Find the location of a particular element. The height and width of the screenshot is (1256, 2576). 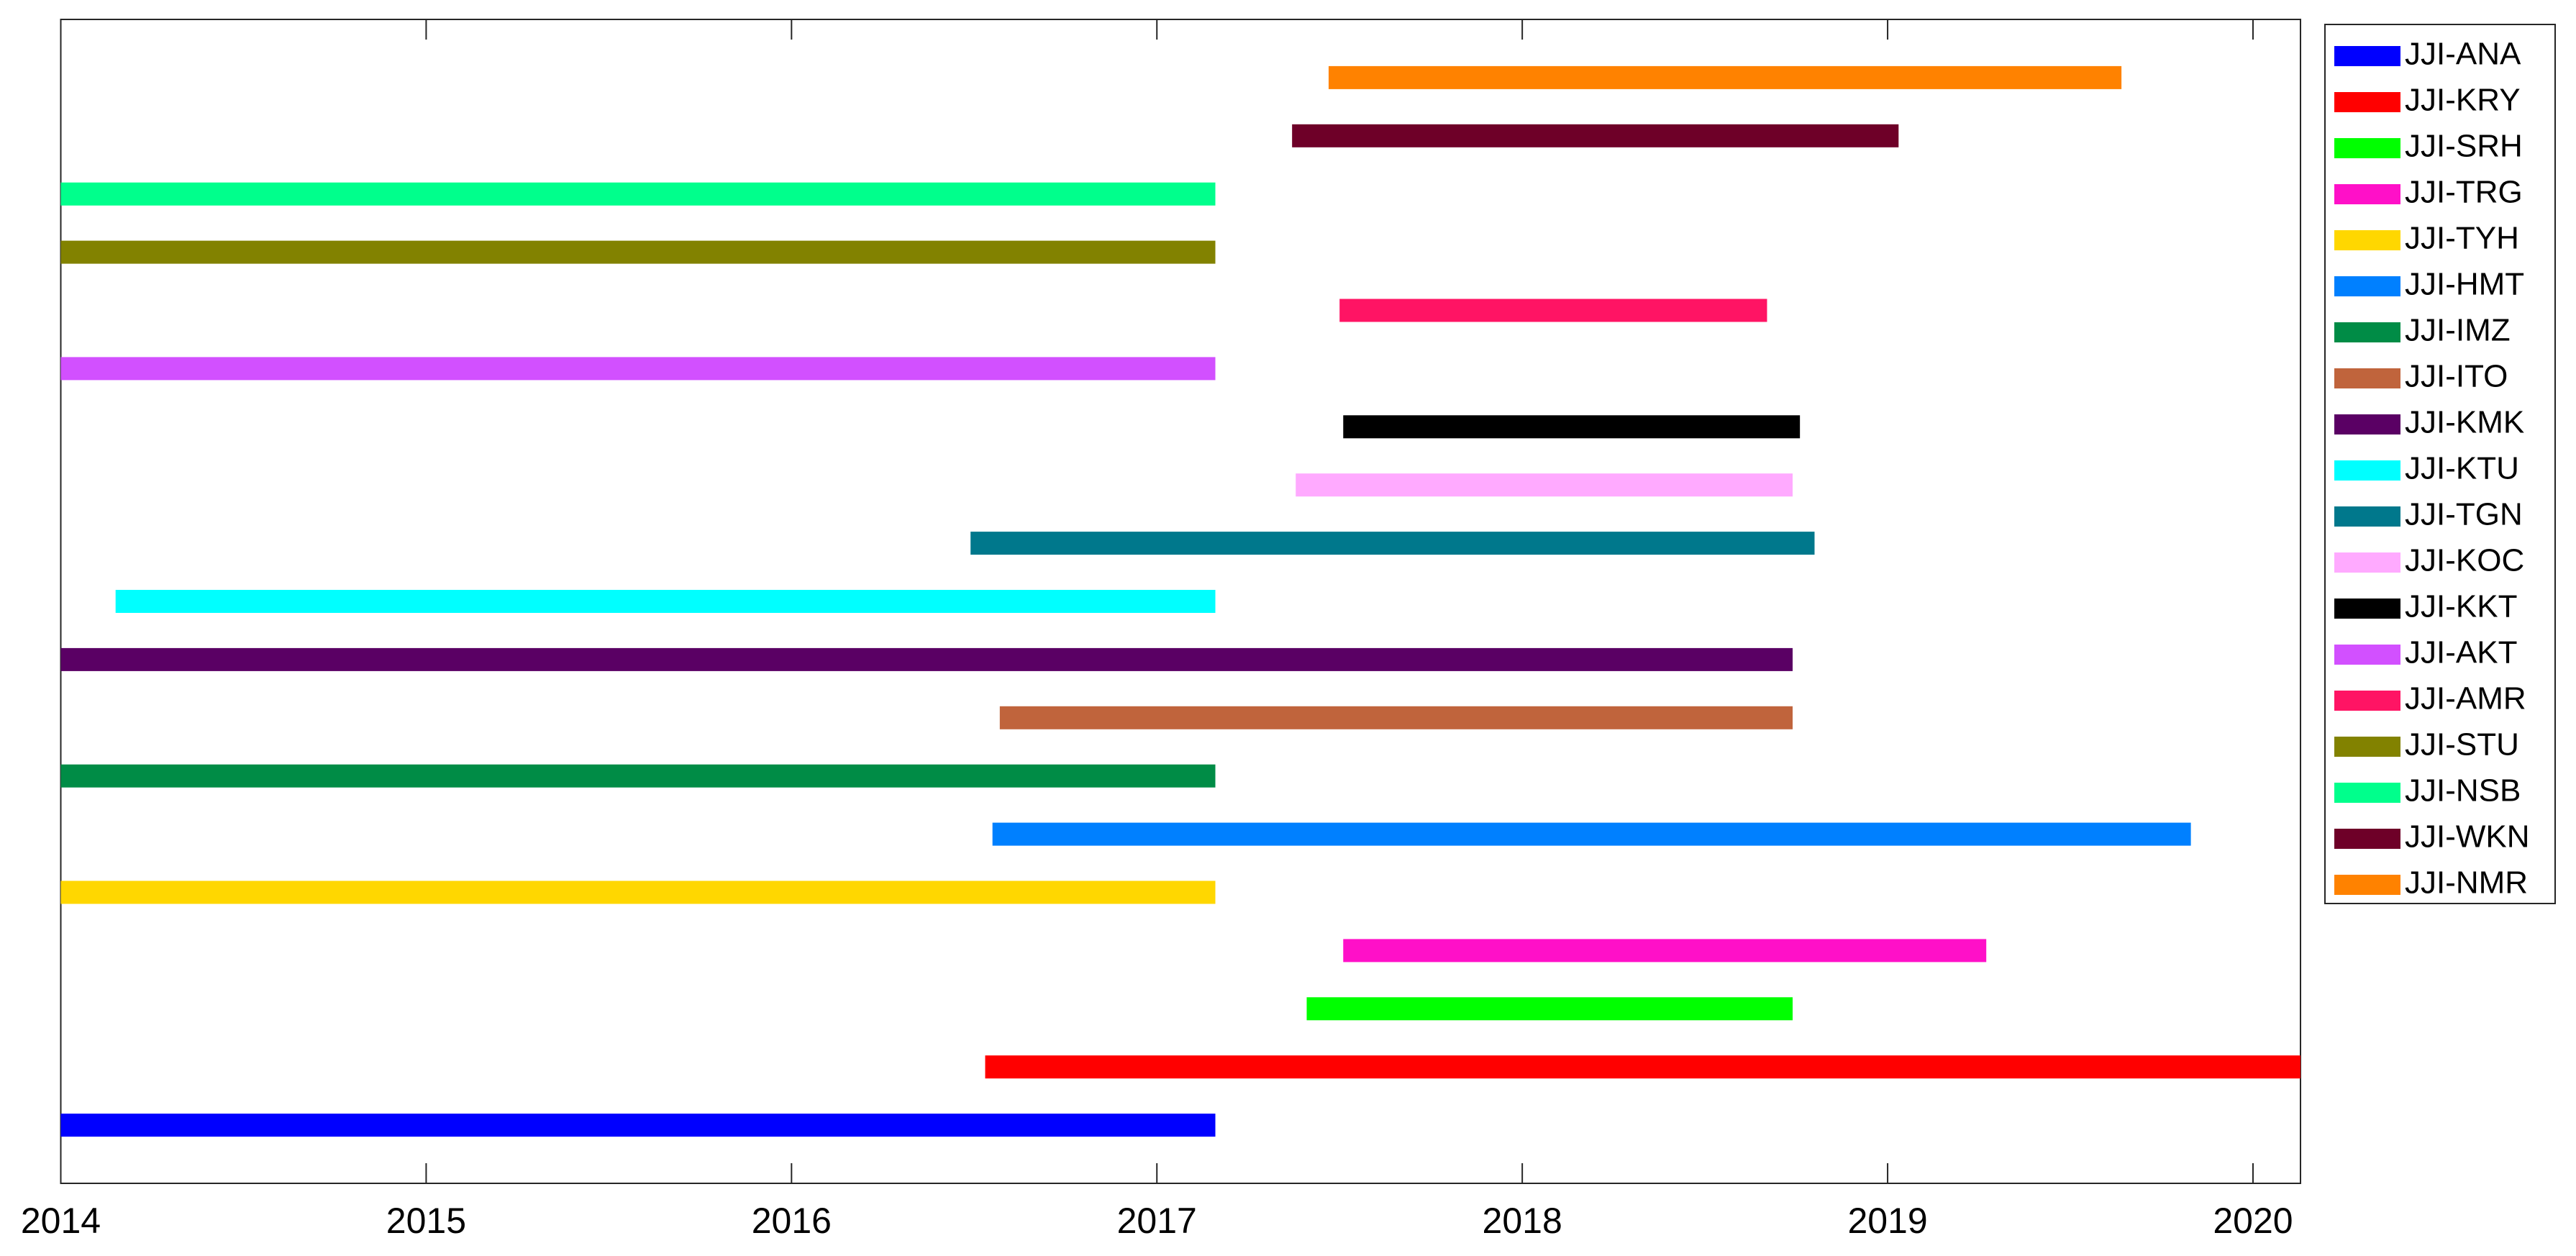

x-tick-label: 2014 is located at coordinates (61, 1221).